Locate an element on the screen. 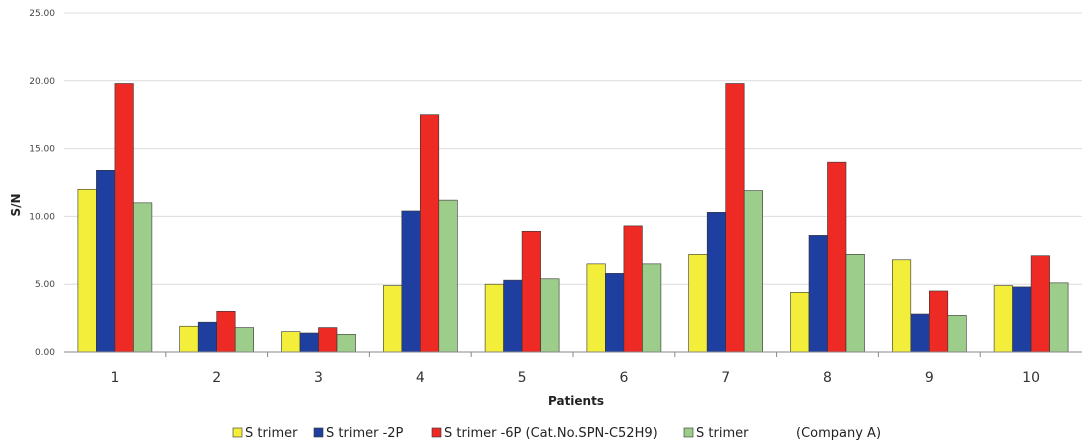 This screenshot has height=447, width=1087. y-tick-label: 10.00 is located at coordinates (42, 217).